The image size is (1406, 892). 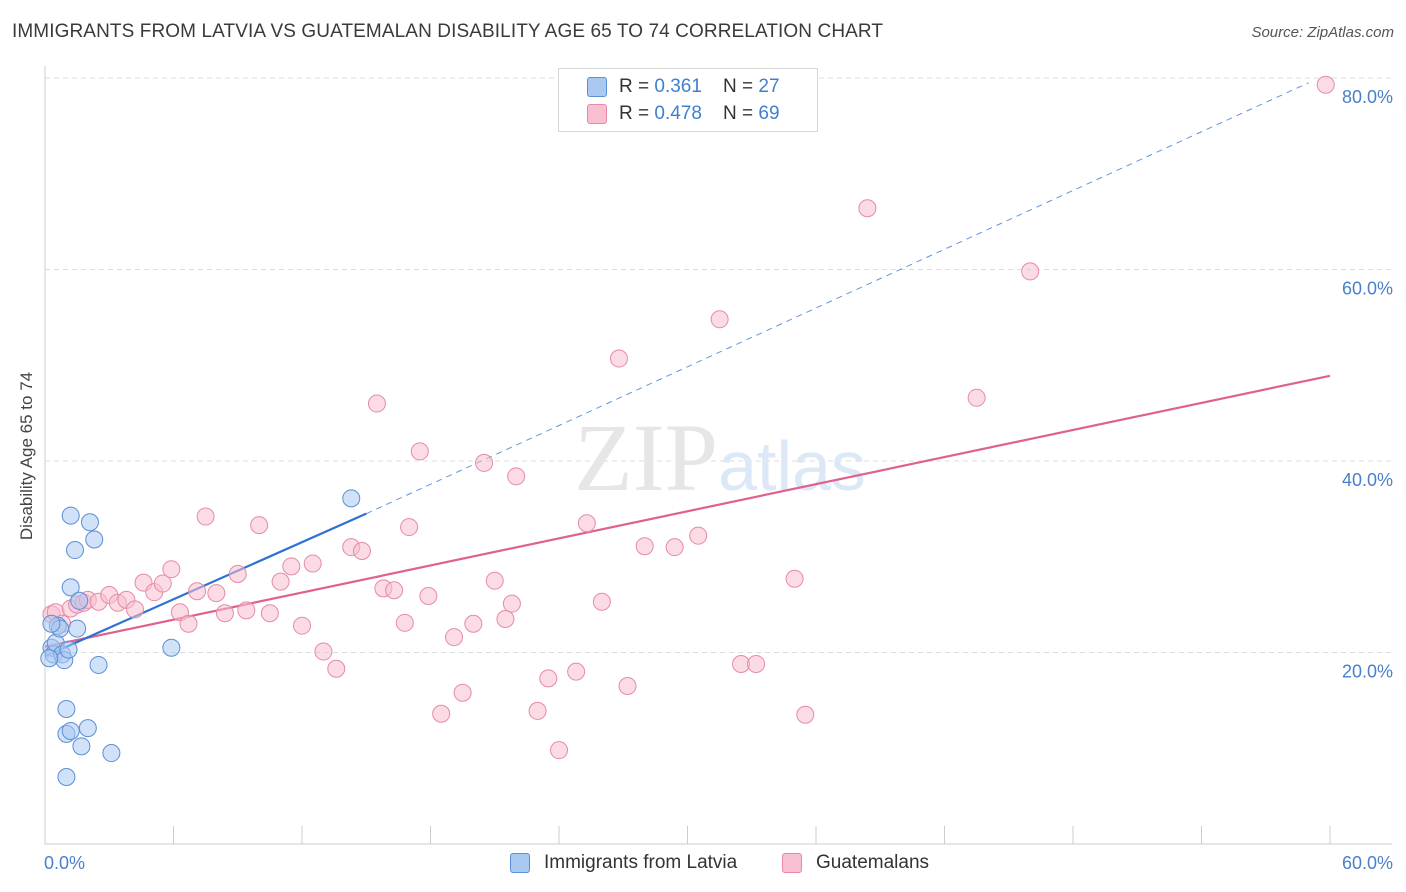 What do you see at coordinates (641, 862) in the screenshot?
I see `series-label-latvia: Immigrants from Latvia` at bounding box center [641, 862].